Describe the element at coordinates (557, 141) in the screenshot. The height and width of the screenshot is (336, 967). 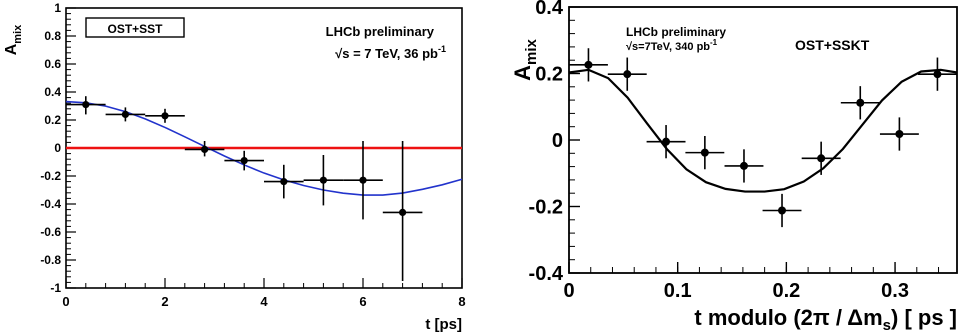
I see `right-y-tick-label: 0` at that location.